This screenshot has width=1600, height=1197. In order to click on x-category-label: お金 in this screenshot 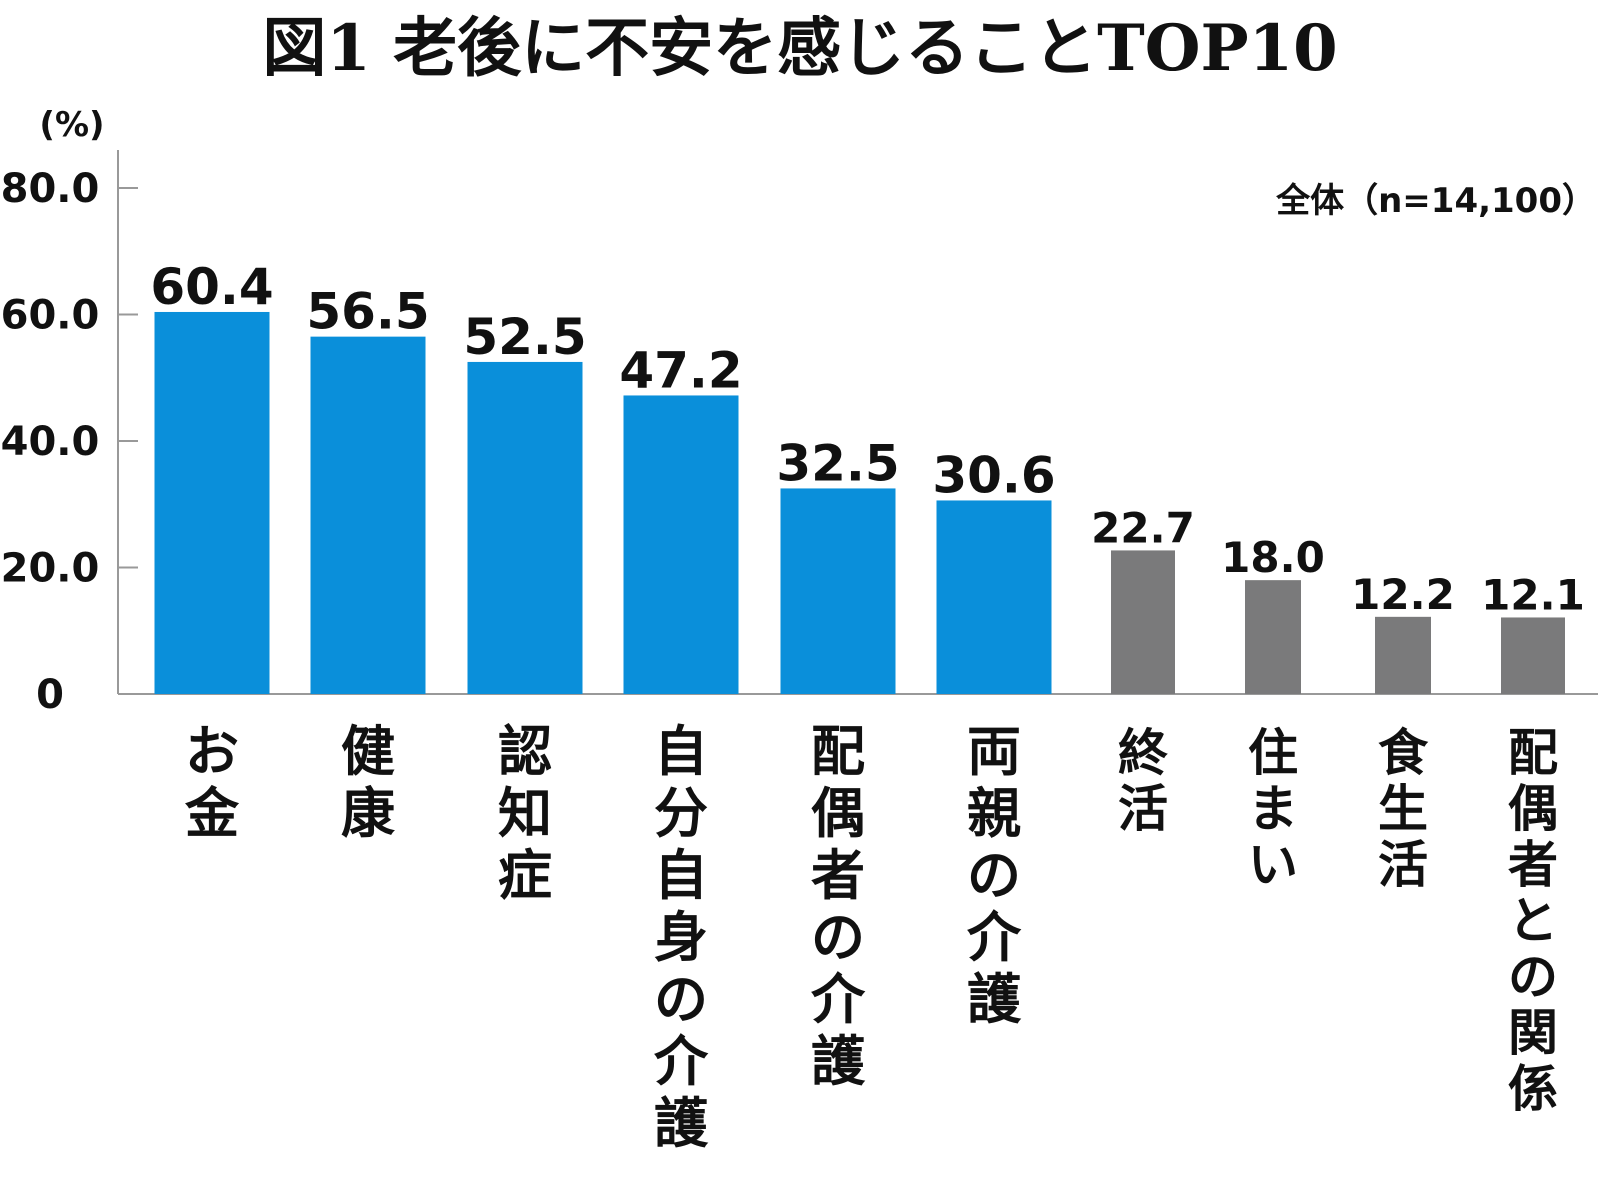, I will do `click(212, 782)`.